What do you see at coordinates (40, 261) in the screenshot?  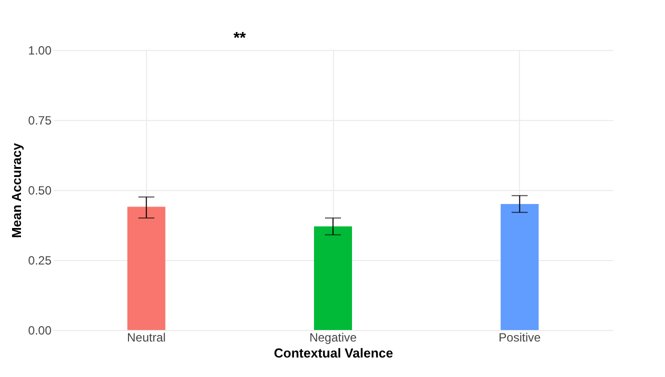 I see `y-tick-label: 0.25` at bounding box center [40, 261].